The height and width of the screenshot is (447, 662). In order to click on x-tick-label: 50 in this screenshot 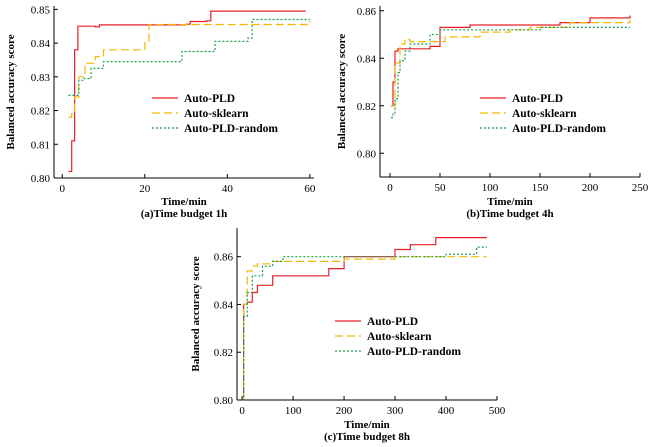, I will do `click(441, 188)`.